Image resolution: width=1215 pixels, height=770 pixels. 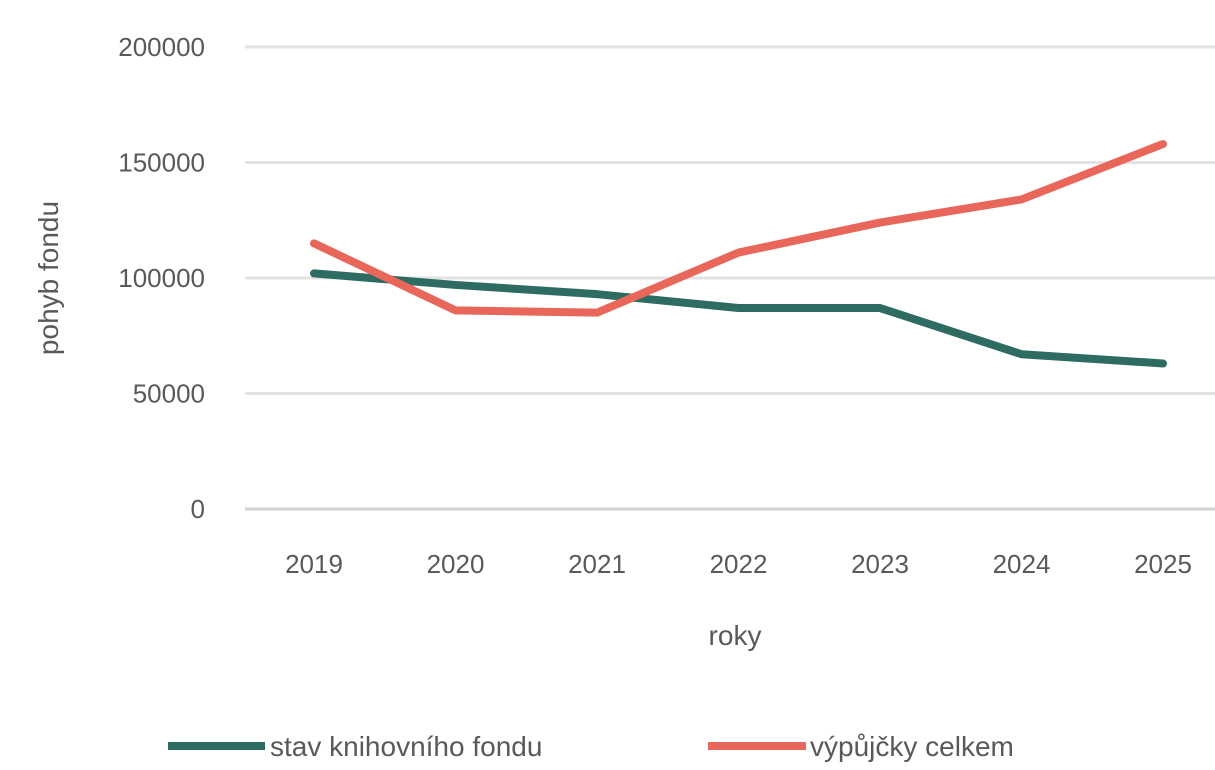 What do you see at coordinates (912, 746) in the screenshot?
I see `legend-label-2: výpůjčky celkem` at bounding box center [912, 746].